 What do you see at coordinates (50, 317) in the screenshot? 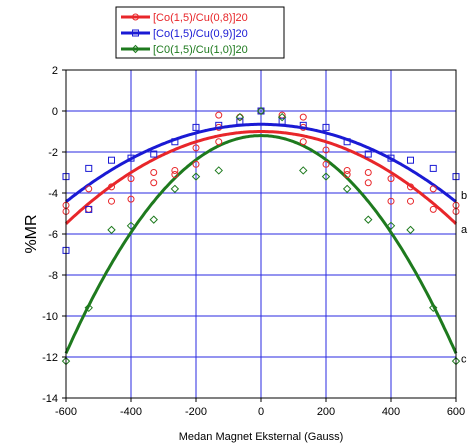
I see `y-tick-label: -10` at bounding box center [50, 317].